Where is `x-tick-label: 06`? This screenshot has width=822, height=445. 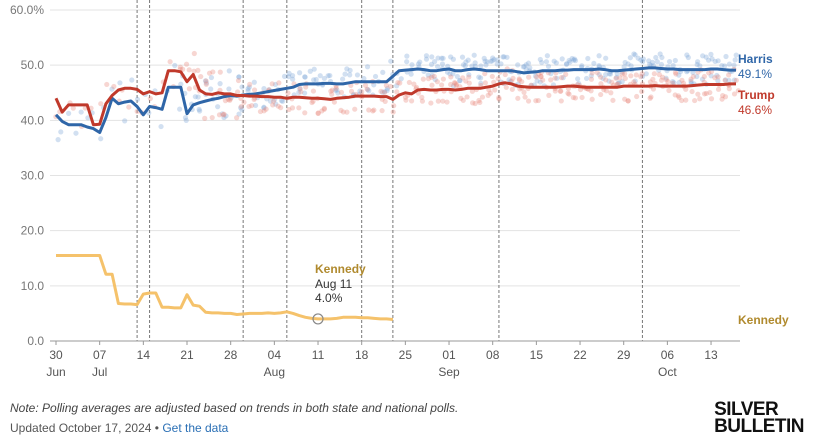 x-tick-label: 06 is located at coordinates (668, 355).